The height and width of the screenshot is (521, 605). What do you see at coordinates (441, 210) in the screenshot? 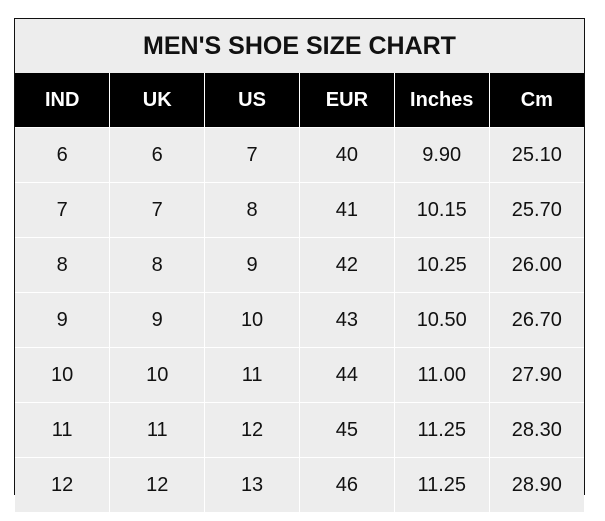
I see `cell-inches: 10.15` at bounding box center [441, 210].